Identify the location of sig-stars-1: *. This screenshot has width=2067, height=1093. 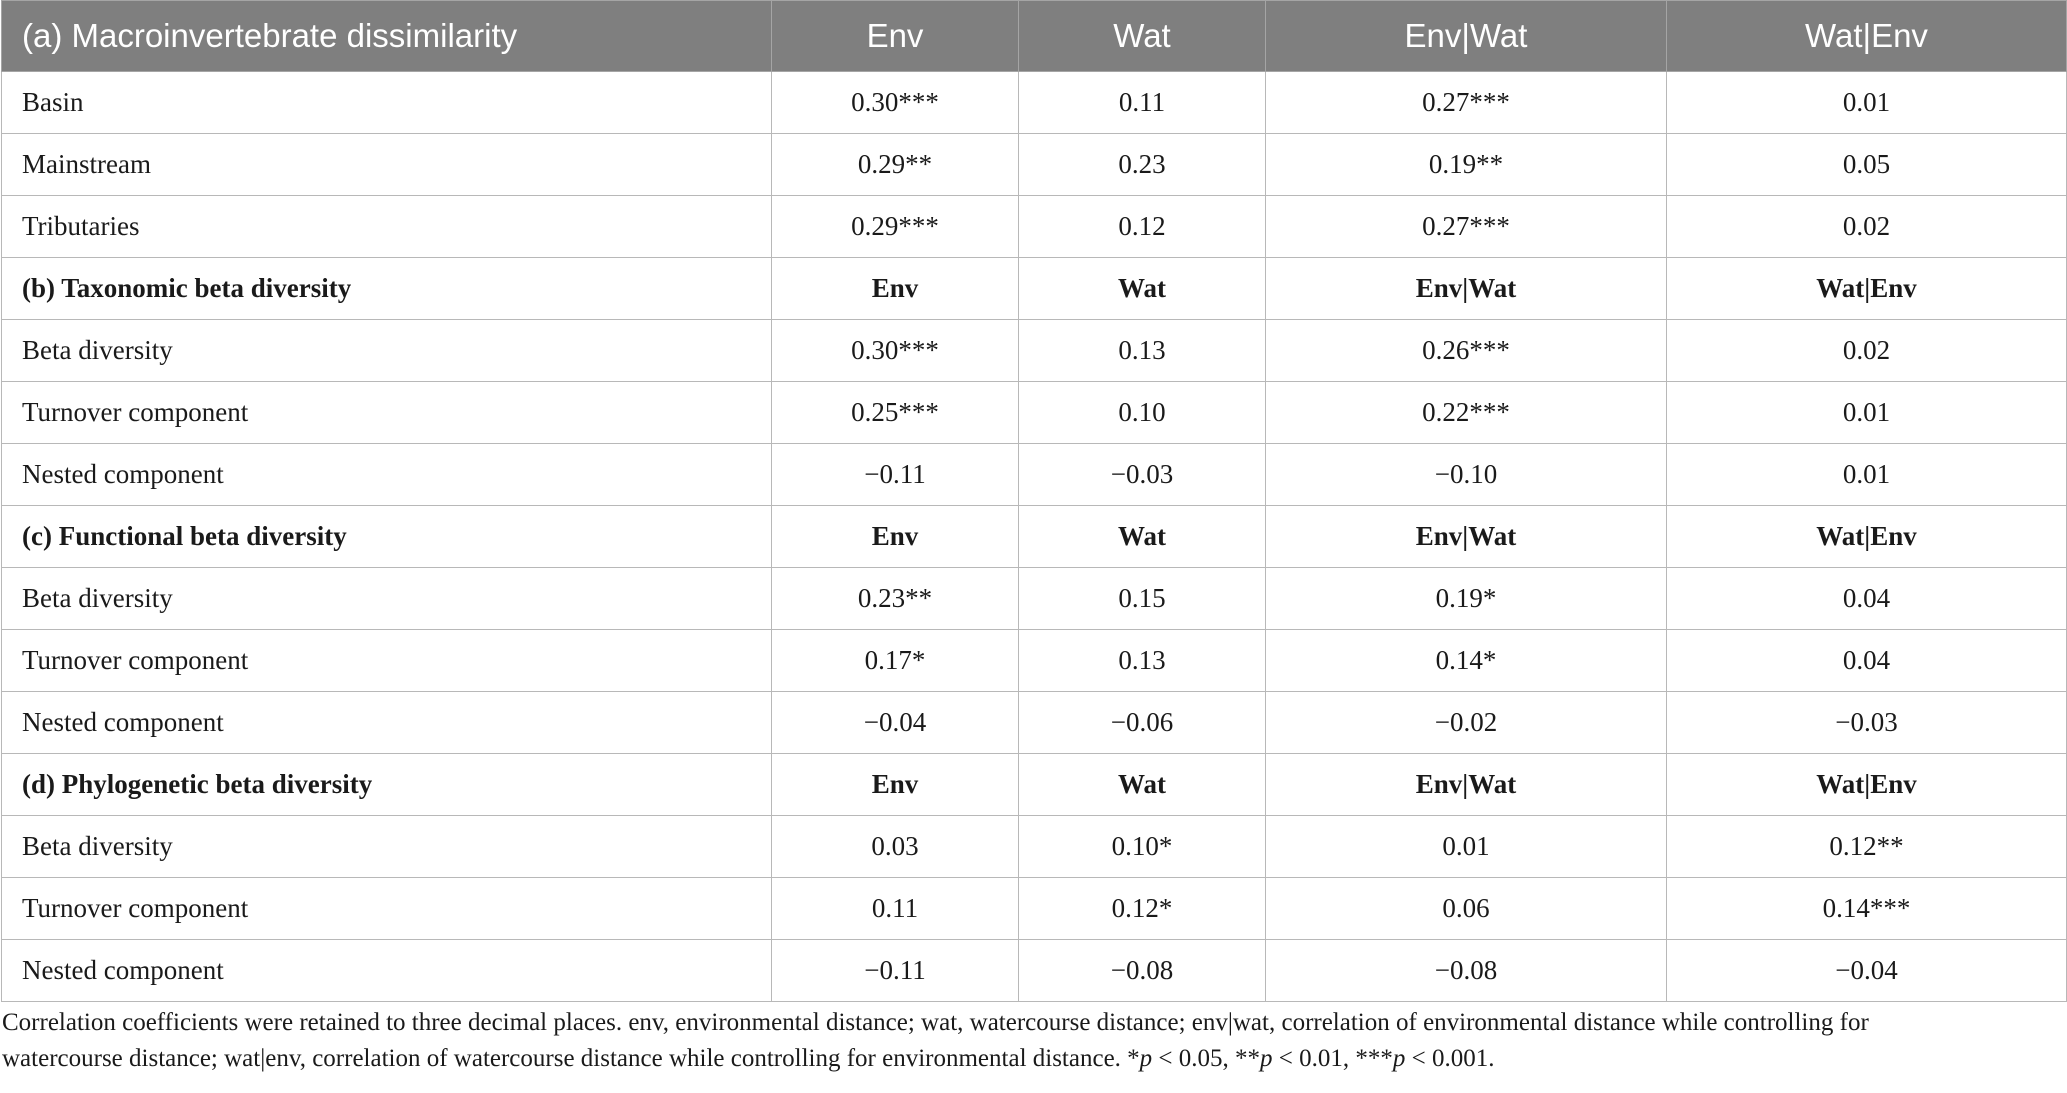
(1133, 1058).